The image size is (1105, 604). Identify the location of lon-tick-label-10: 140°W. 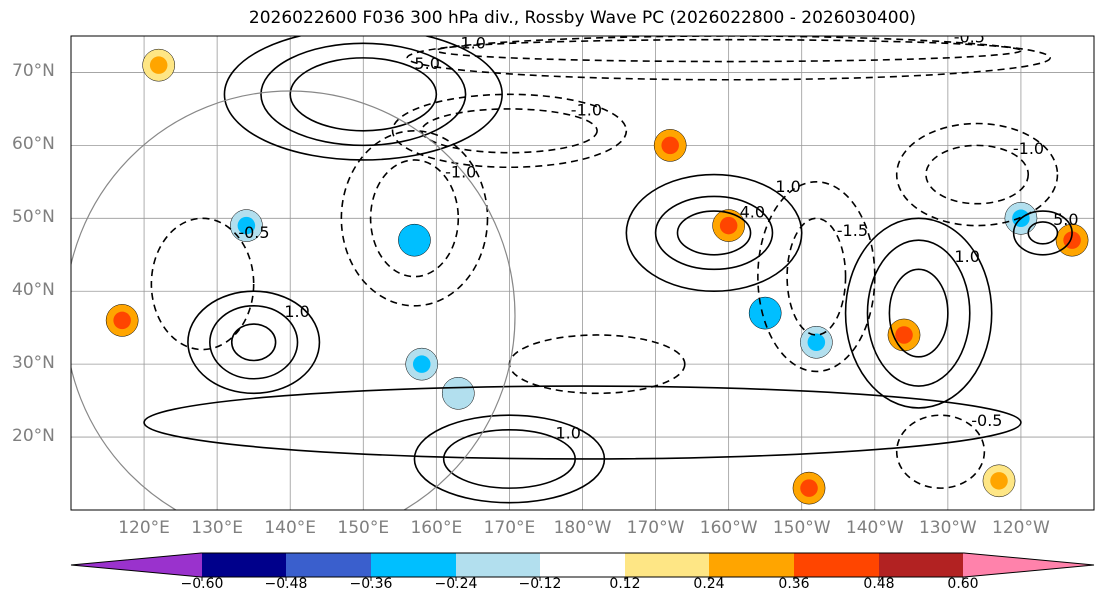
(874, 528).